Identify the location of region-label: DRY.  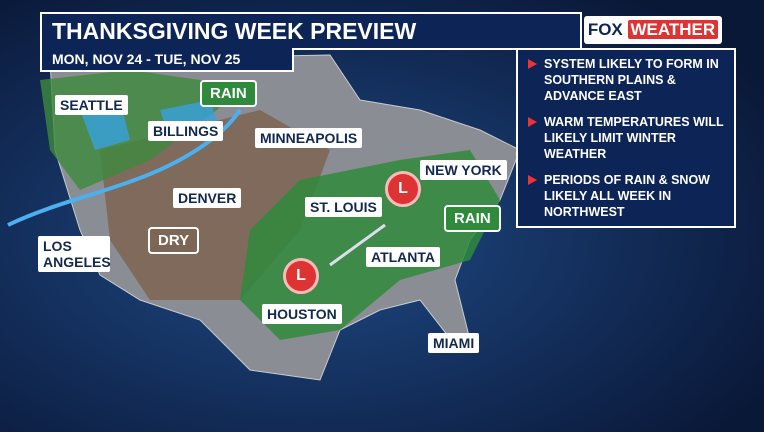
(174, 240).